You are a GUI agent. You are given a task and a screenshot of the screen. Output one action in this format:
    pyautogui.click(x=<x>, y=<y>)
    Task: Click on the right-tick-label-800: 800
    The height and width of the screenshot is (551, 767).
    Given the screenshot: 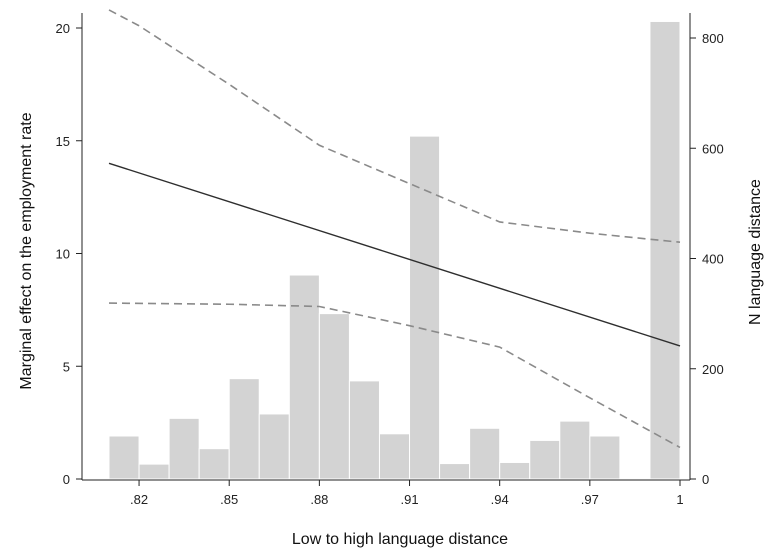 What is the action you would take?
    pyautogui.click(x=713, y=38)
    